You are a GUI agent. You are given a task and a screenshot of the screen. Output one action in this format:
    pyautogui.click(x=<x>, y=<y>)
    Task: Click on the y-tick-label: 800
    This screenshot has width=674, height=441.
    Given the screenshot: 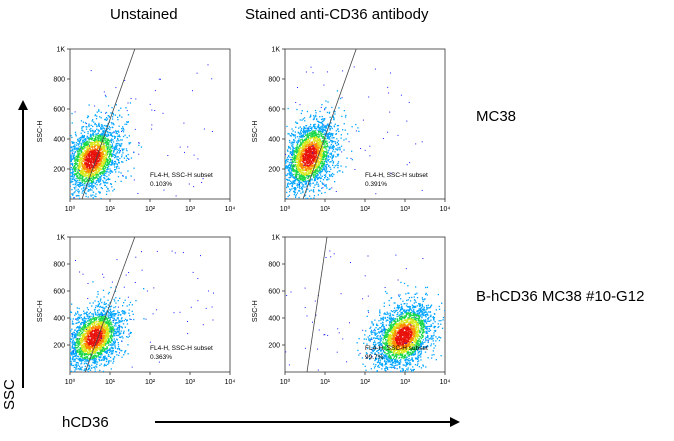 What is the action you would take?
    pyautogui.click(x=274, y=80)
    